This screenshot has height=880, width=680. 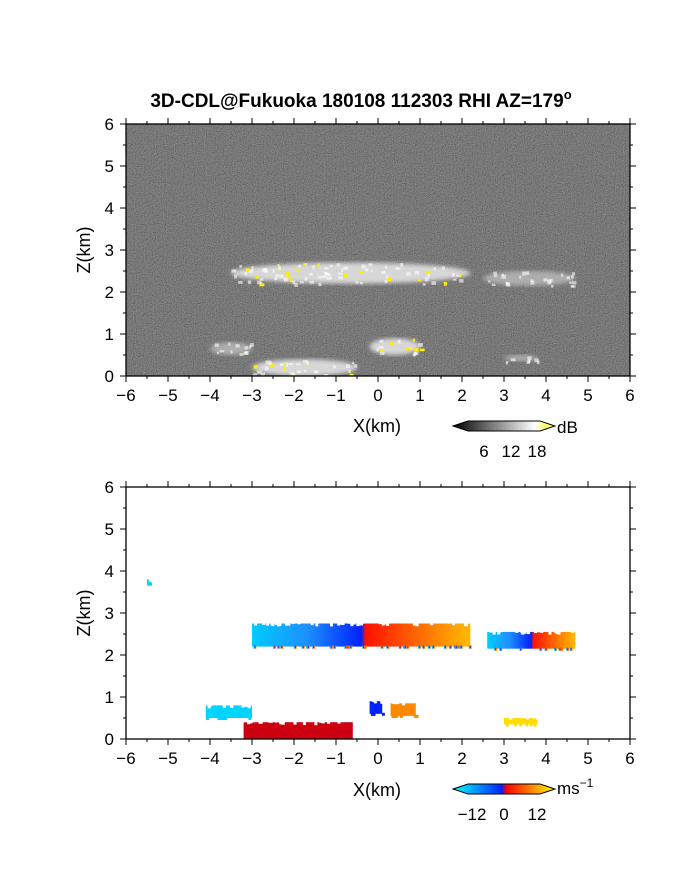 I want to click on reflectivity-colorbar-unit: dB, so click(x=567, y=427).